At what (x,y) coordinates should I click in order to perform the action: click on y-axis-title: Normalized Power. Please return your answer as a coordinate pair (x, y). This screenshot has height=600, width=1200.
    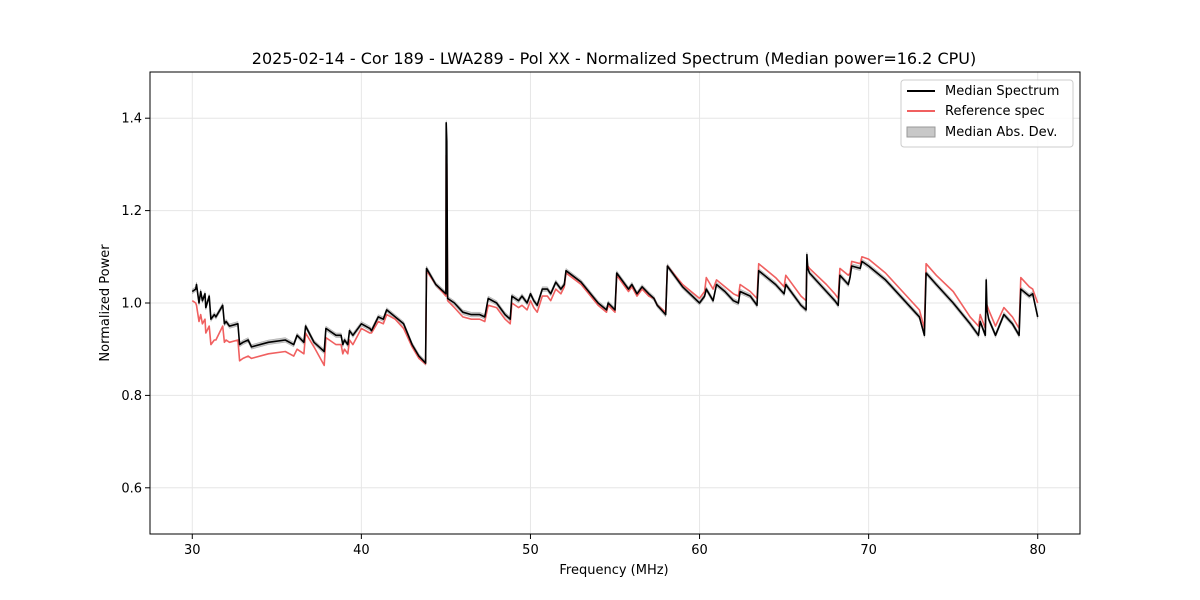
    Looking at the image, I should click on (105, 303).